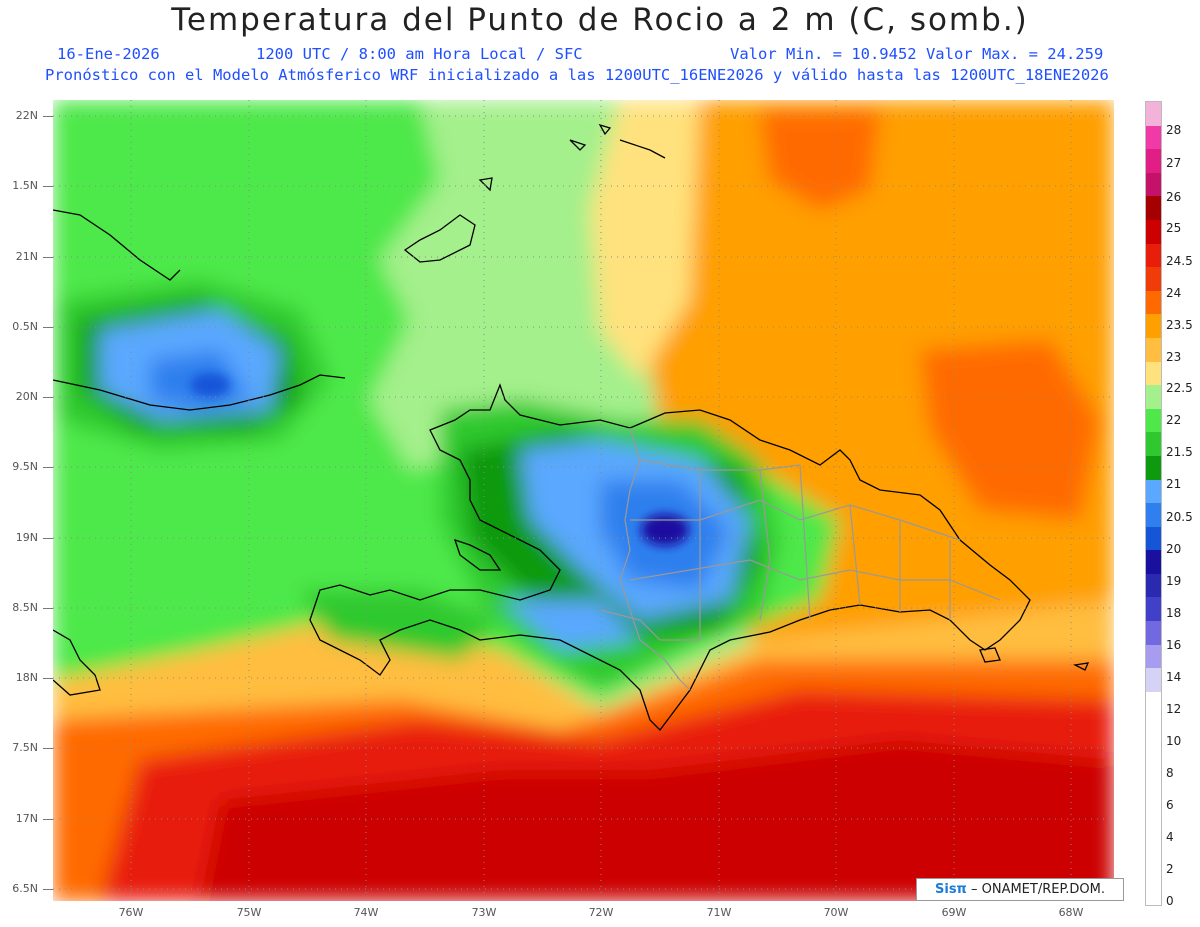  What do you see at coordinates (1170, 901) in the screenshot?
I see `legend-label: 0` at bounding box center [1170, 901].